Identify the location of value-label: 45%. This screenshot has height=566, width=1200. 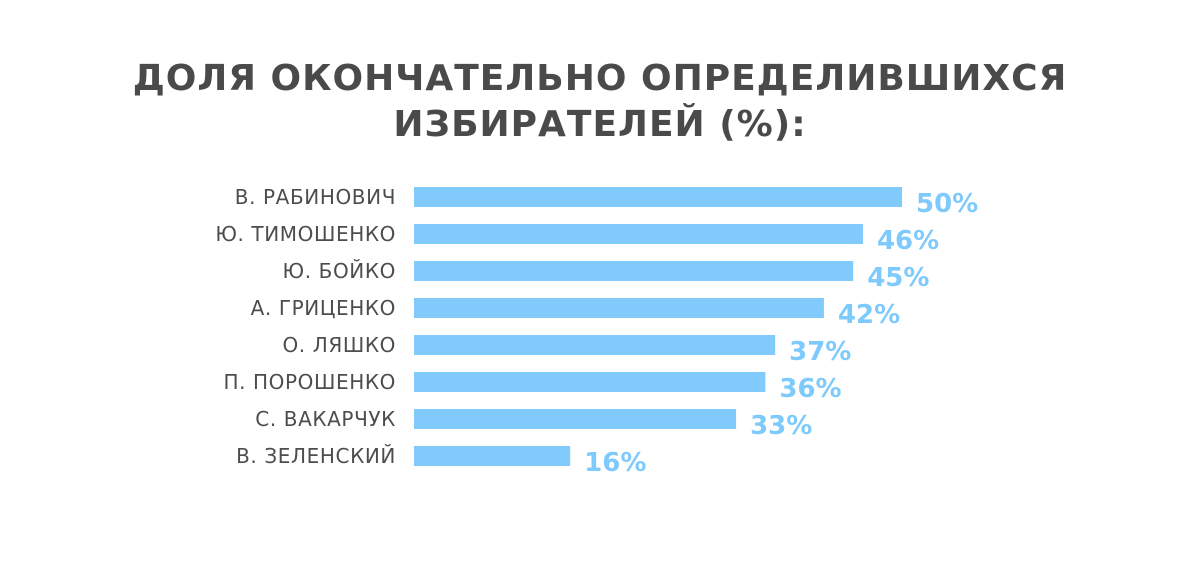
(898, 278).